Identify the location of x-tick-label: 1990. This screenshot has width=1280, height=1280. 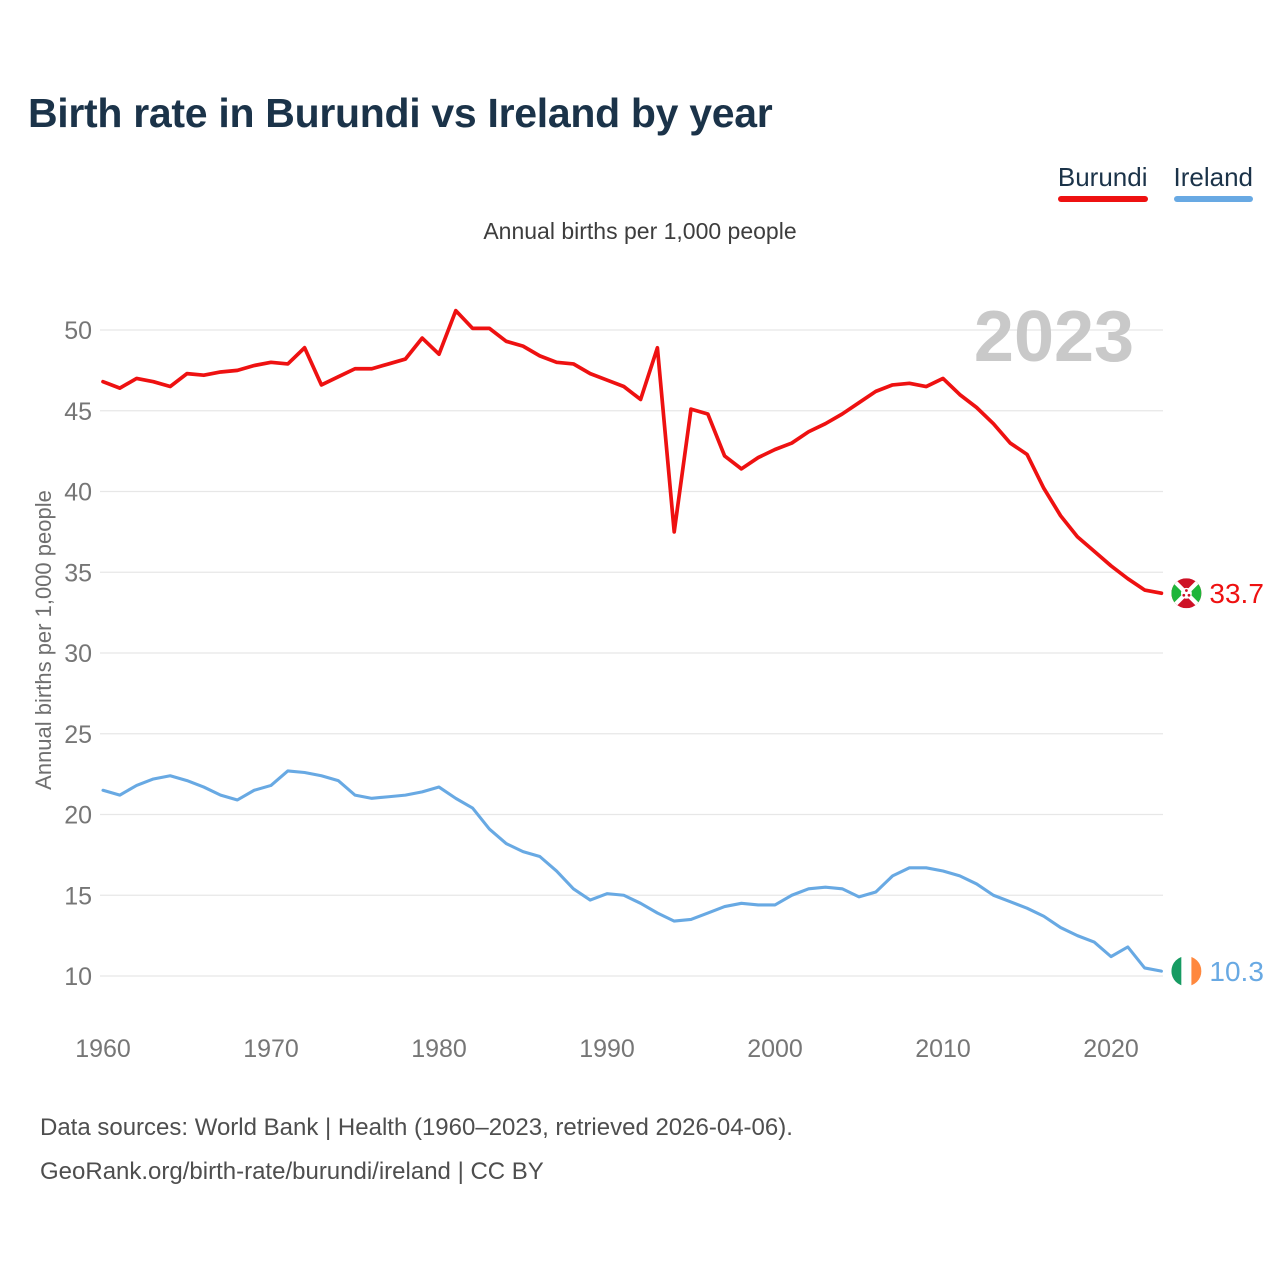
(607, 1049).